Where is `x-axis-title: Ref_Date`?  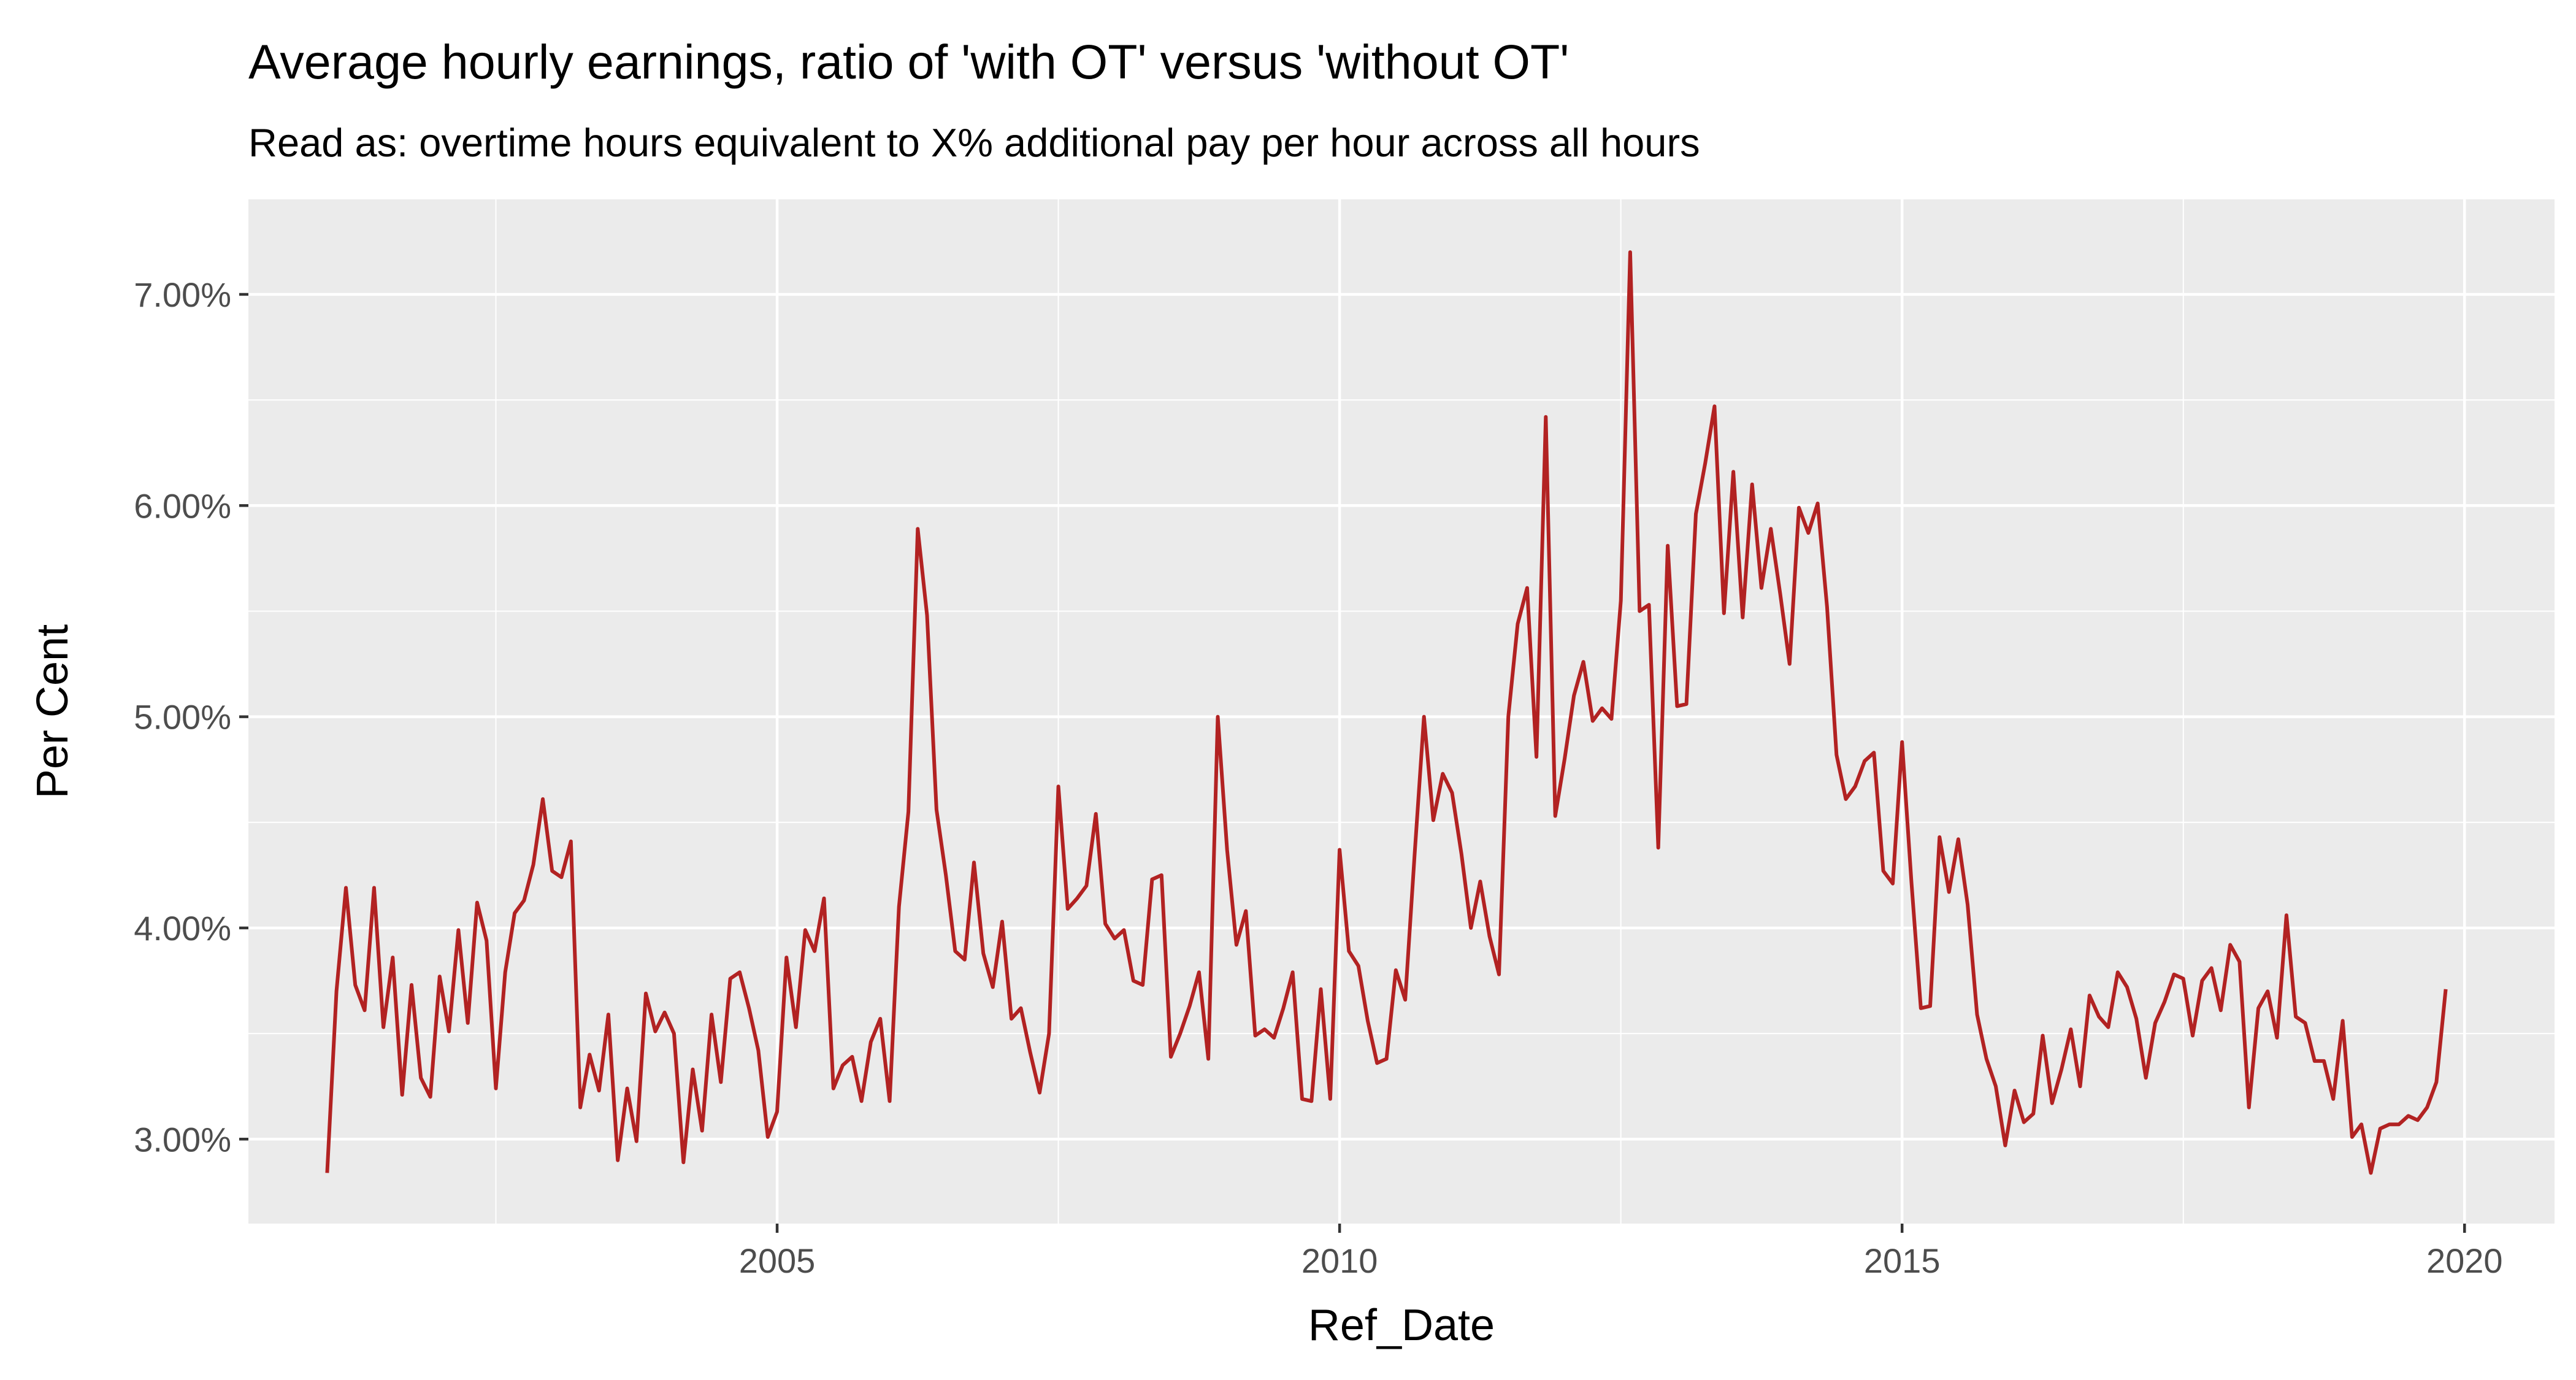 x-axis-title: Ref_Date is located at coordinates (1401, 1325).